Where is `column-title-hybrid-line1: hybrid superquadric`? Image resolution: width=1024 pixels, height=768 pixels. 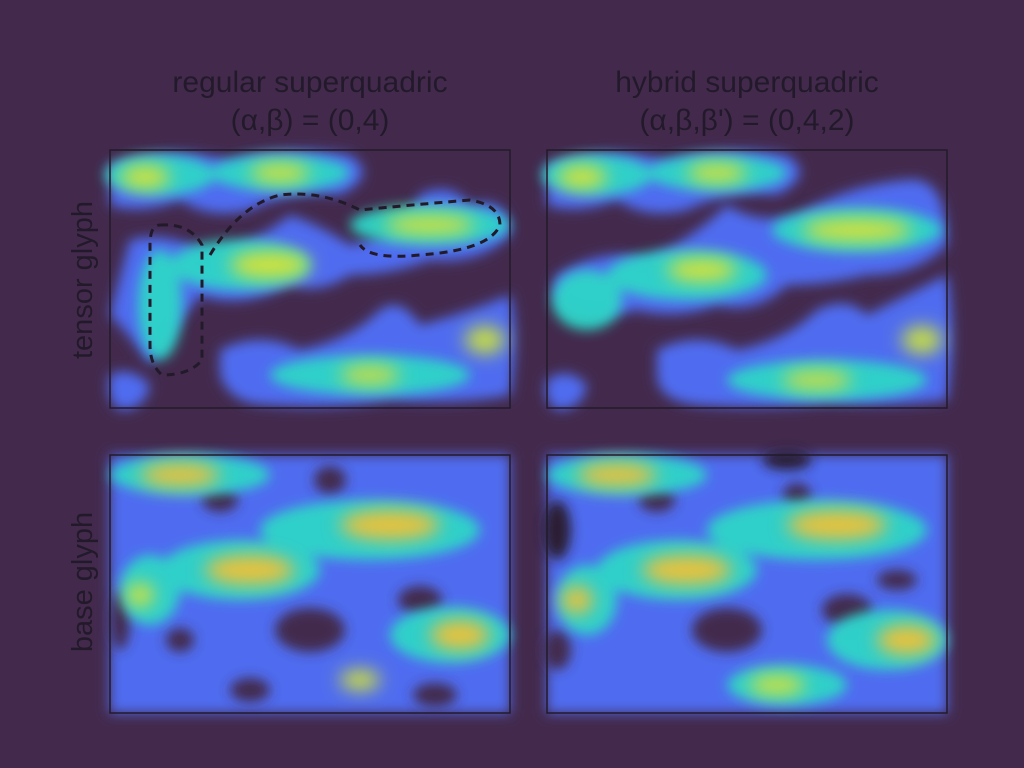
column-title-hybrid-line1: hybrid superquadric is located at coordinates (747, 83).